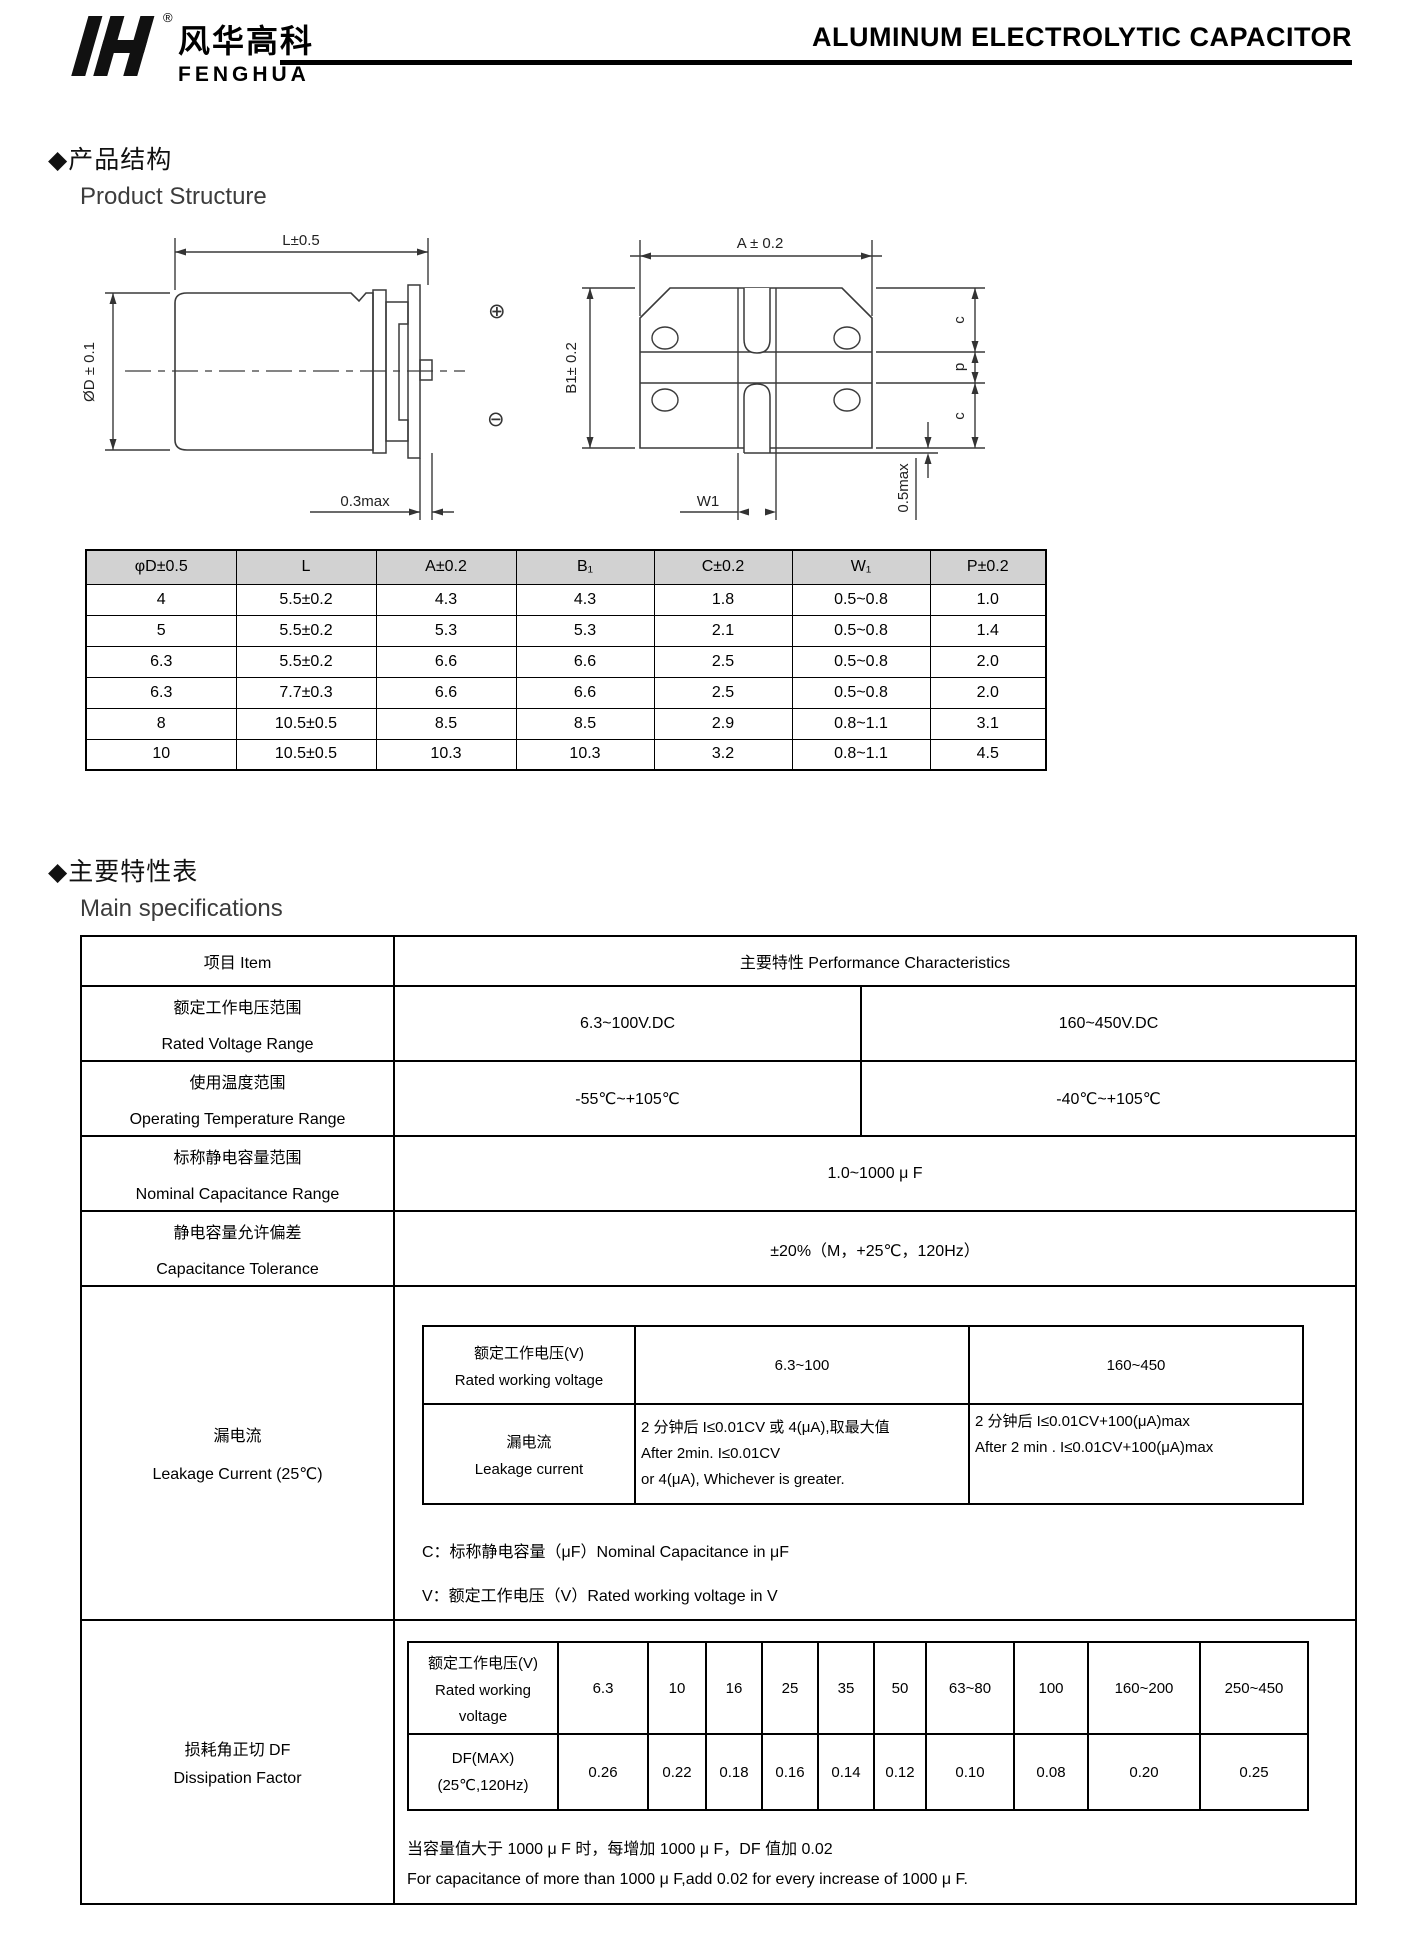 This screenshot has height=1934, width=1405. I want to click on tolerance-label-en: Capacitance Tolerance, so click(237, 1269).